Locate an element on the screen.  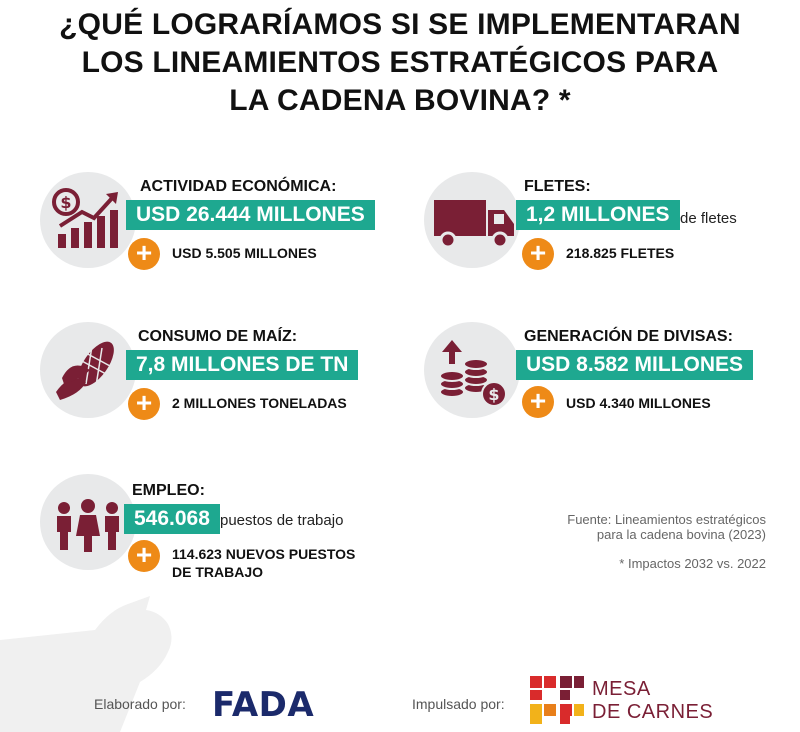
divisas-plus-value: USD 4.340 MILLONES is located at coordinates (638, 403).